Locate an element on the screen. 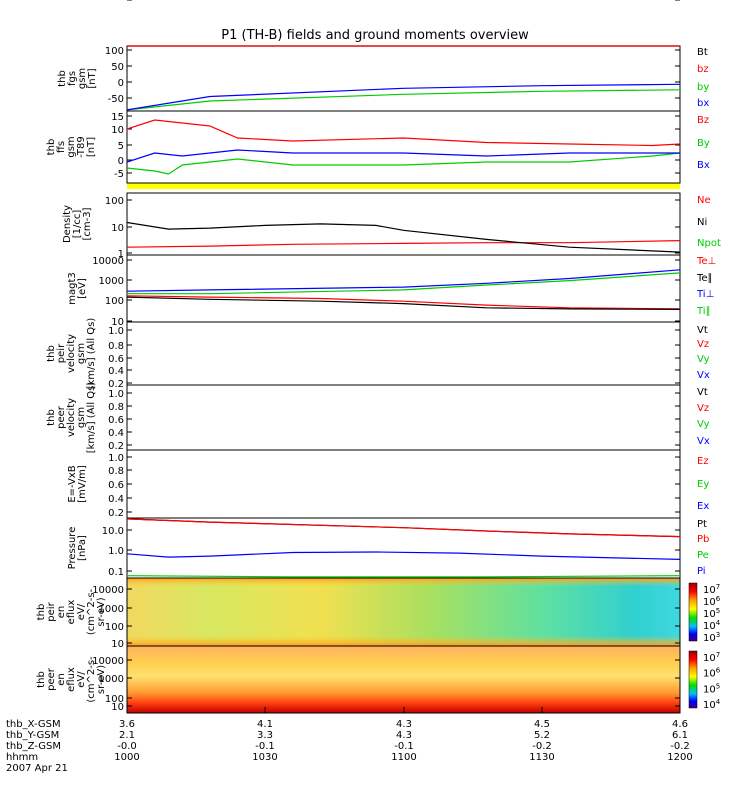 The image size is (750, 800). y-axis-label: en is located at coordinates (61, 612).